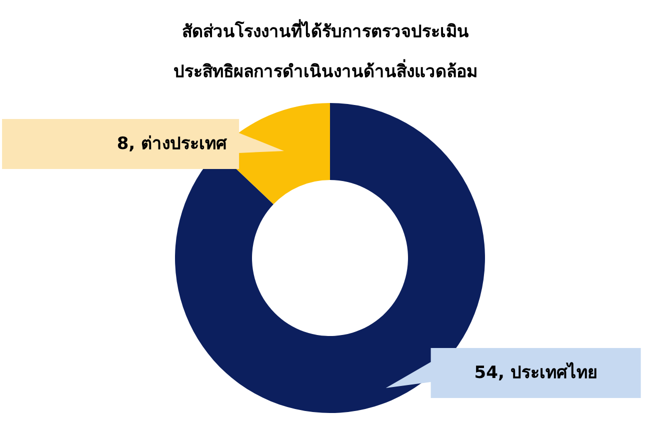 The height and width of the screenshot is (421, 651). Describe the element at coordinates (325, 51) in the screenshot. I see `chart-title: สัดส่วนโรงงานที่ได้รับการตรวจประเมิน ประสิทธิผลการดำเนินงานด้านสิ่งแวดล้อม` at that location.